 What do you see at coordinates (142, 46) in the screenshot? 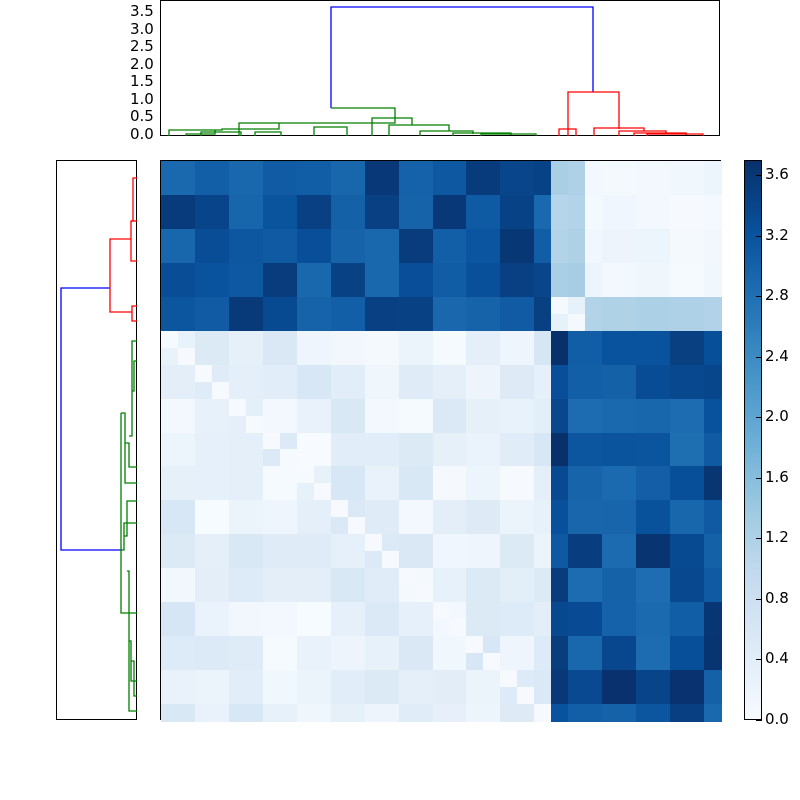
I see `top-ytick-2.5: 2.5` at bounding box center [142, 46].